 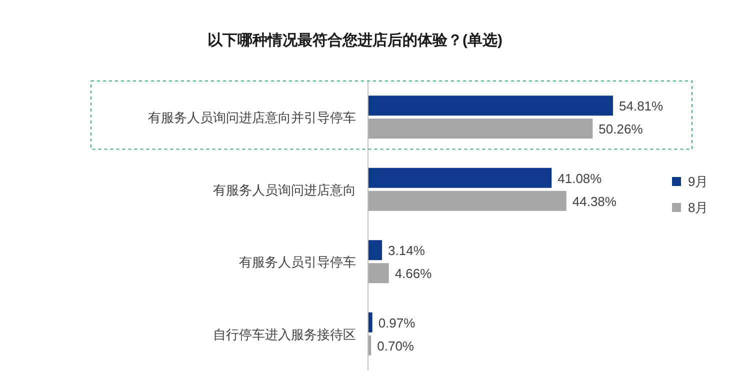 What do you see at coordinates (297, 262) in the screenshot?
I see `y-tick-label: 有服务人员引导停车` at bounding box center [297, 262].